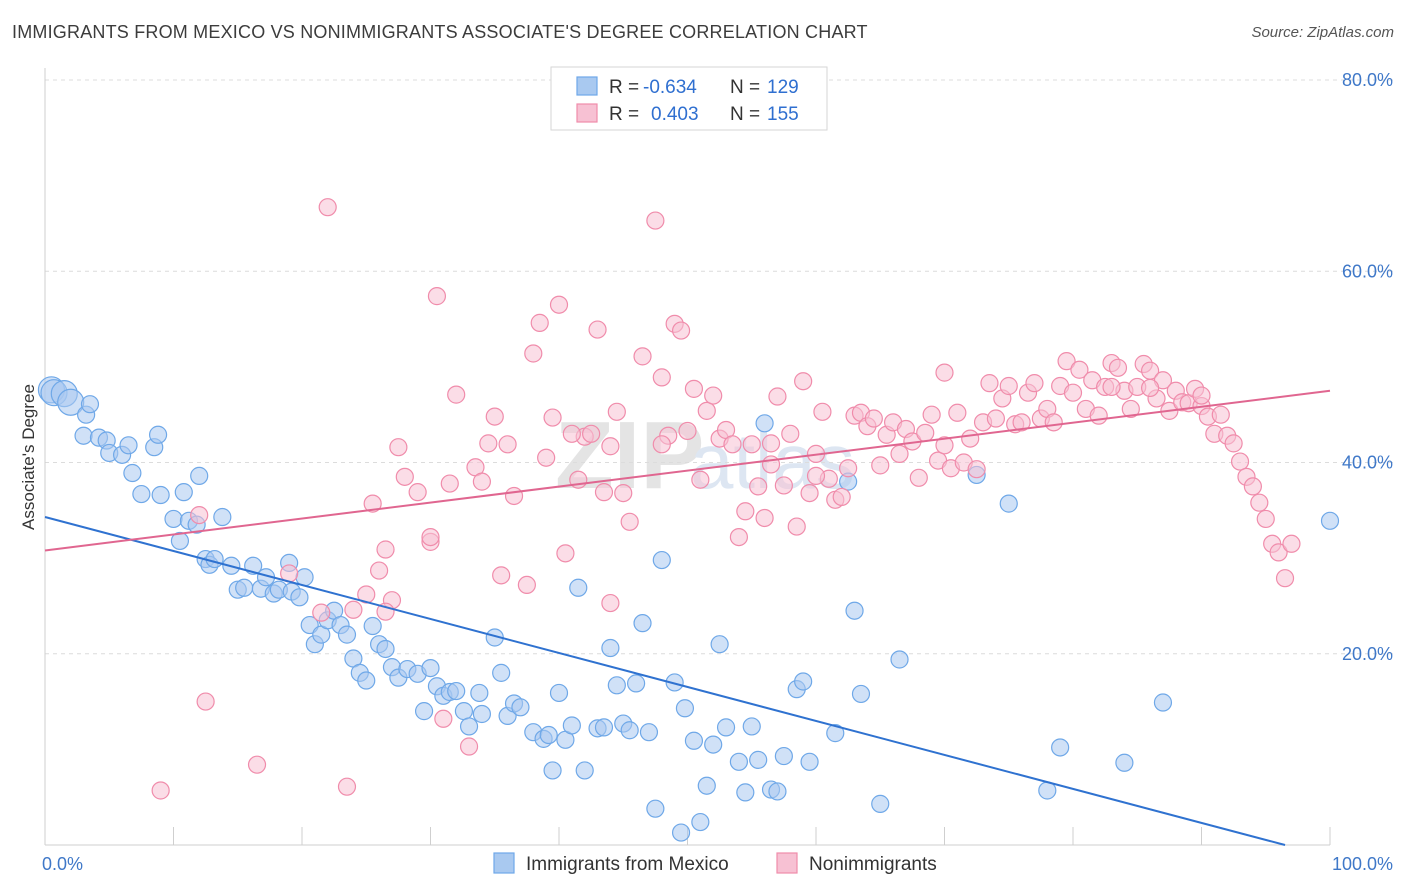  What do you see at coordinates (715, 863) in the screenshot?
I see `bottom-legend: Immigrants from Mexico Nonimmigrants` at bounding box center [715, 863].